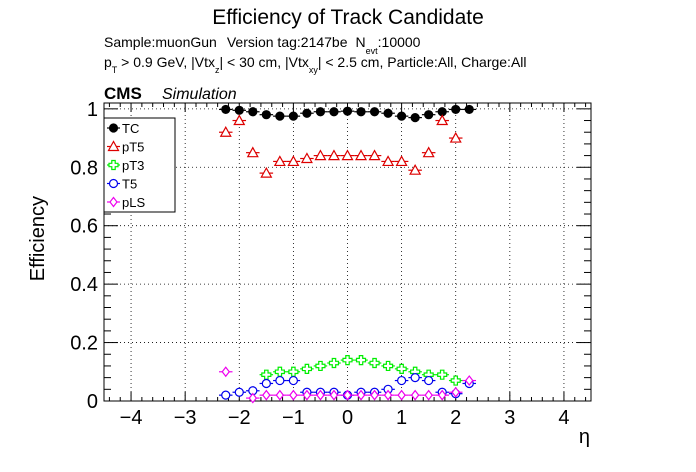 The height and width of the screenshot is (472, 696). Describe the element at coordinates (122, 184) in the screenshot. I see `legend-entry-T5: T5` at that location.